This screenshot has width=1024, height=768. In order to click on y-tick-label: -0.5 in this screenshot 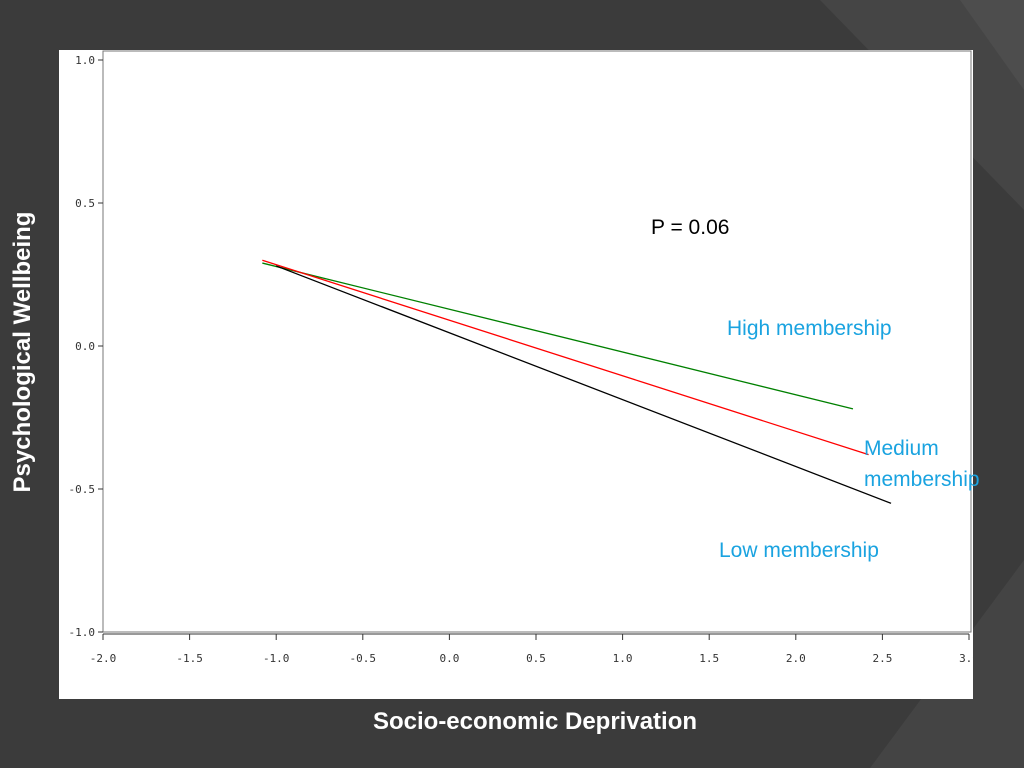, I will do `click(82, 489)`.